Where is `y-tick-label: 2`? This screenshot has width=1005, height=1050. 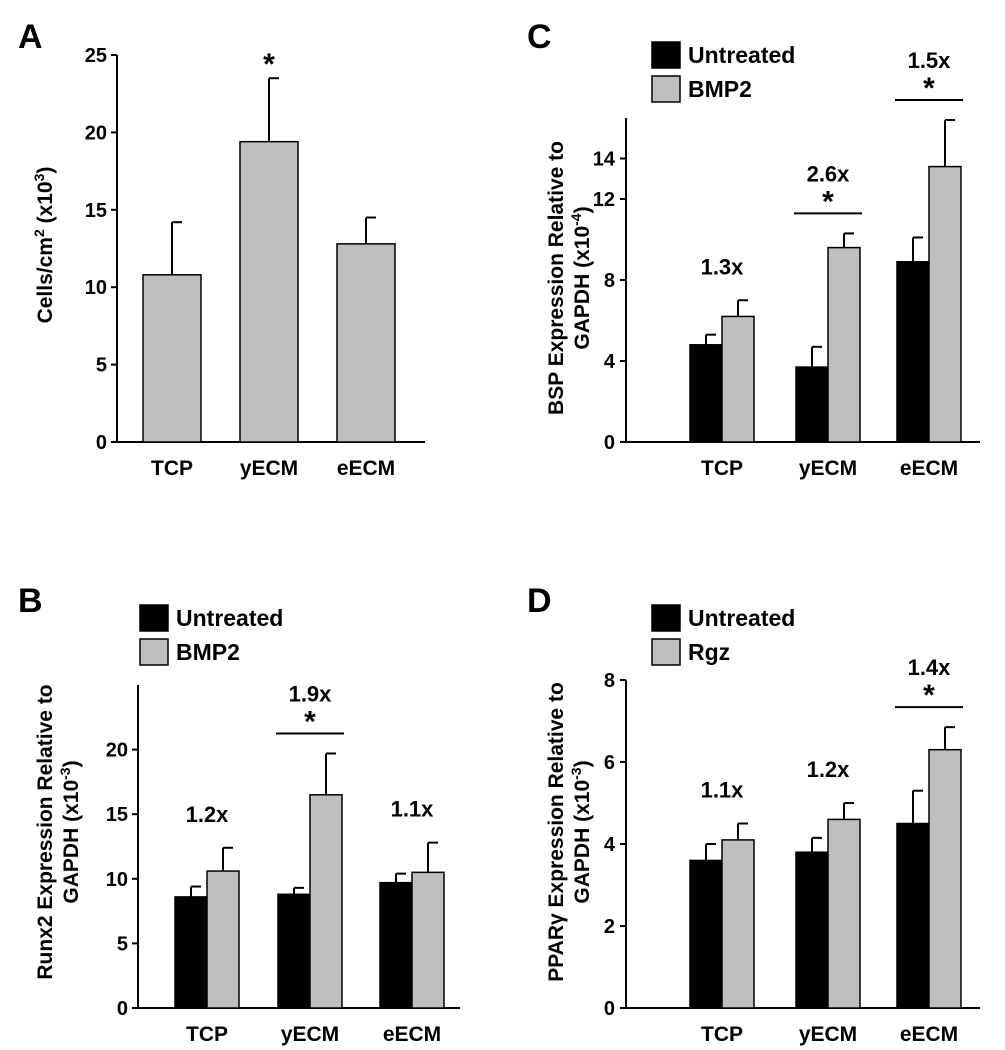
y-tick-label: 2 is located at coordinates (609, 927).